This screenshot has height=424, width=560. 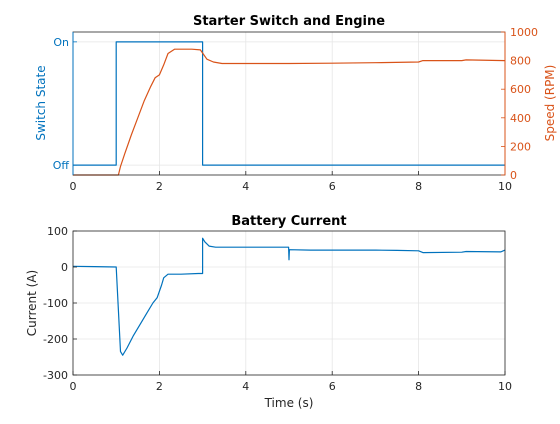 I want to click on speed-tick-label: 600, so click(x=520, y=89).